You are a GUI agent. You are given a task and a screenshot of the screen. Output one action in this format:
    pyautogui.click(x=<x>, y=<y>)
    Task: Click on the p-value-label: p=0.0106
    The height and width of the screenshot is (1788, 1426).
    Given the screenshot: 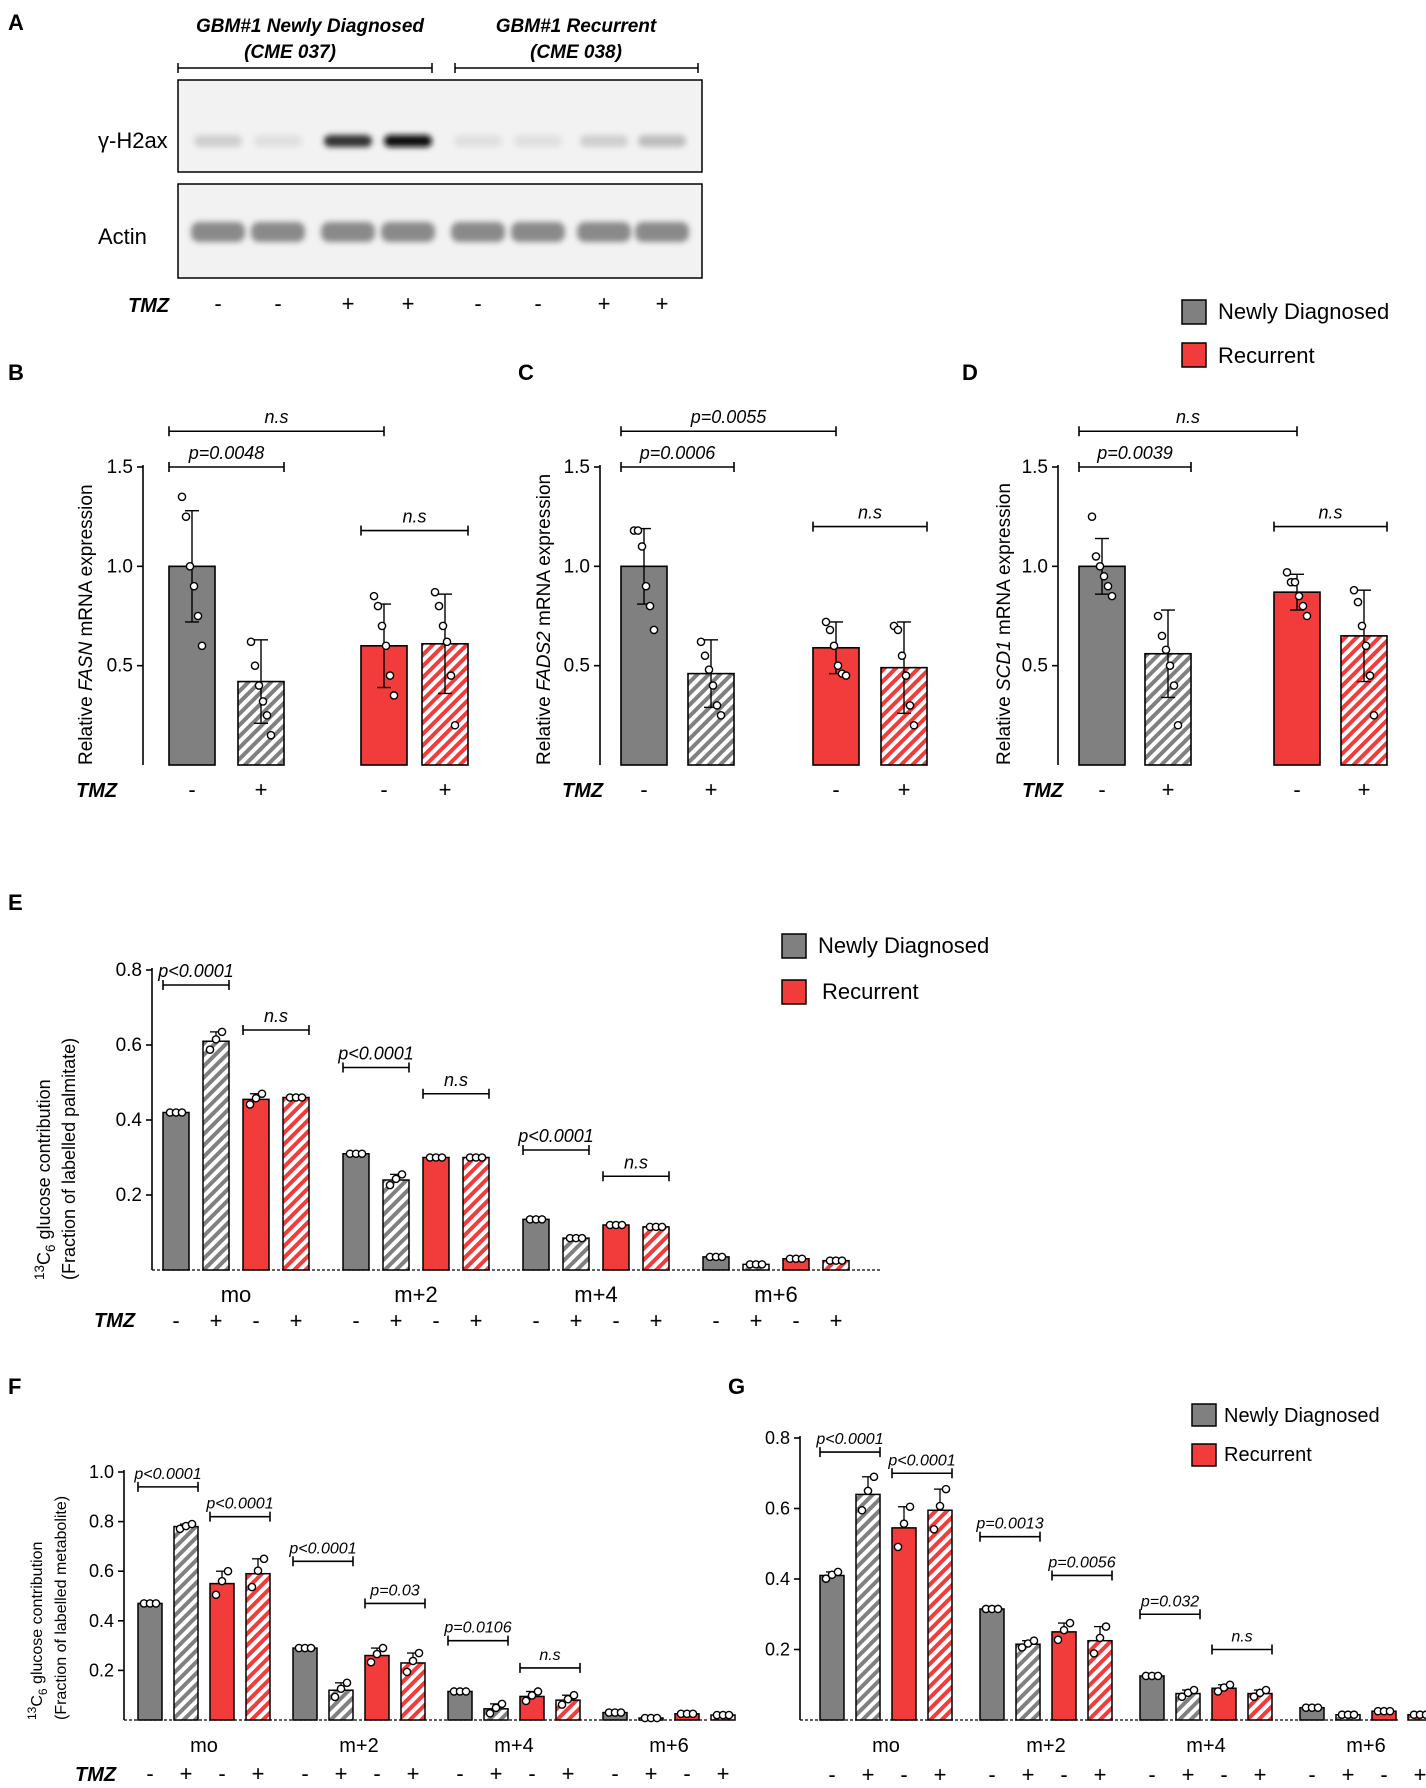 What is the action you would take?
    pyautogui.click(x=477, y=1628)
    